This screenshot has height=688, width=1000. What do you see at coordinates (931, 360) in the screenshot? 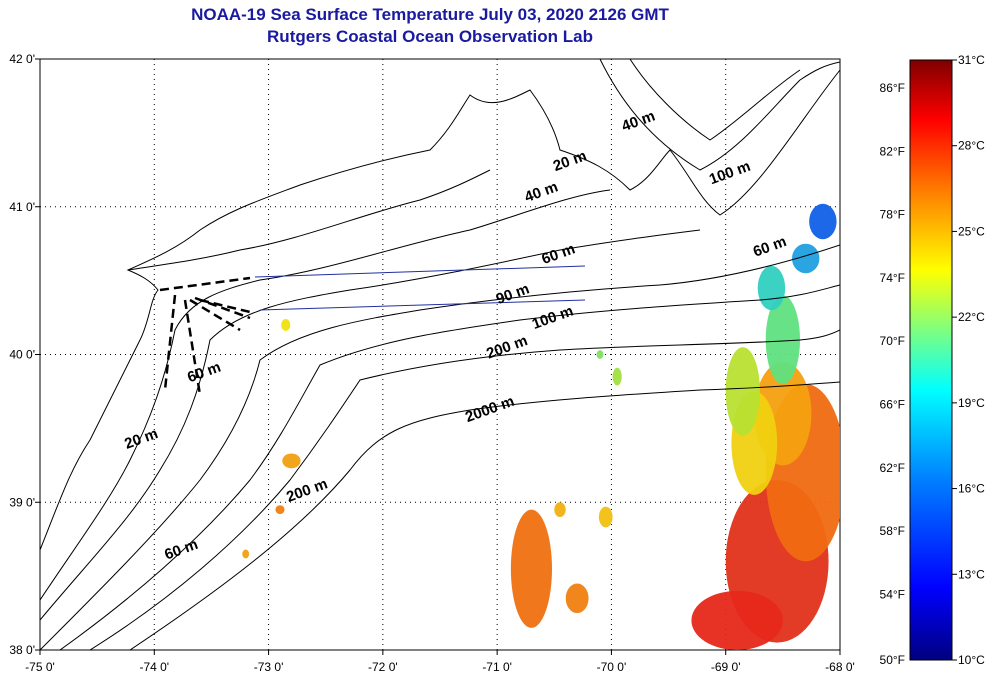
I see `colorbar` at bounding box center [931, 360].